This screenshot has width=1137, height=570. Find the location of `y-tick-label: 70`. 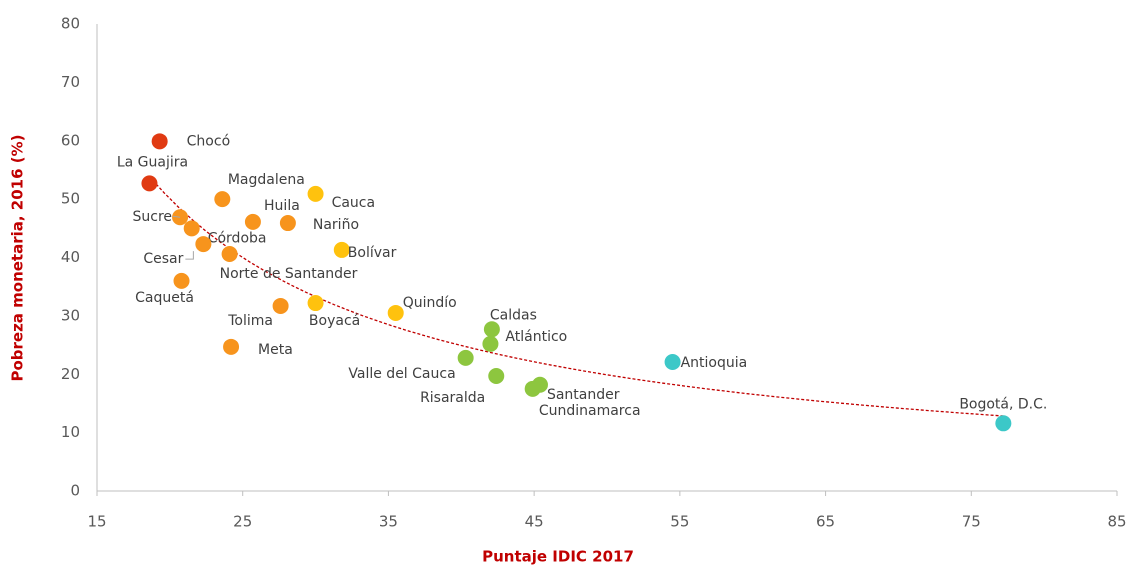

y-tick-label: 70 is located at coordinates (70, 82).